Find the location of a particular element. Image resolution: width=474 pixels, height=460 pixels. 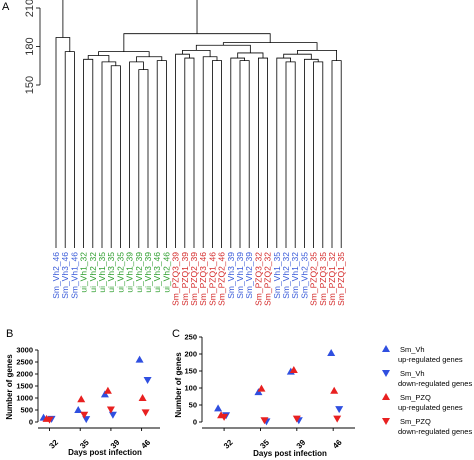

y-tick-label: 500 is located at coordinates (26, 410).